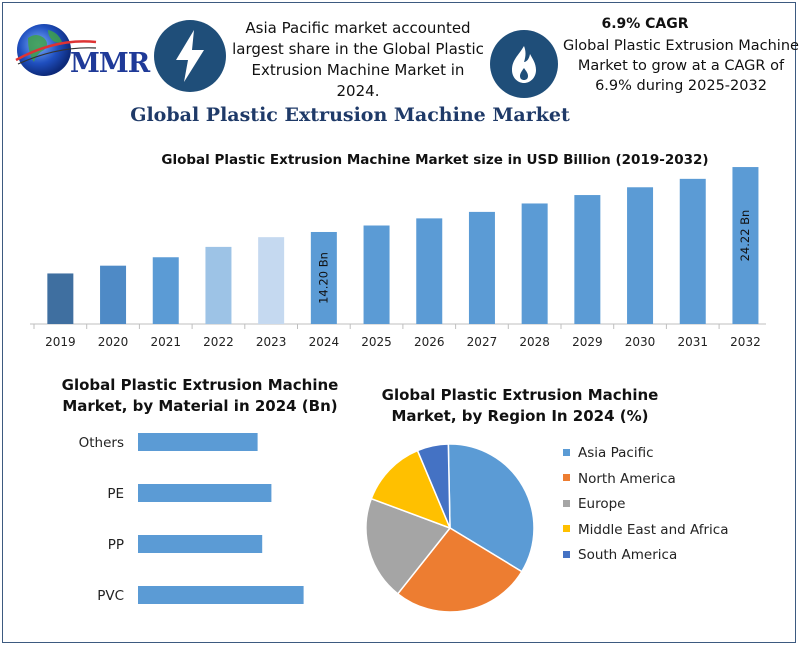 This screenshot has width=800, height=647. I want to click on x-tick-label: 2022, so click(218, 342).